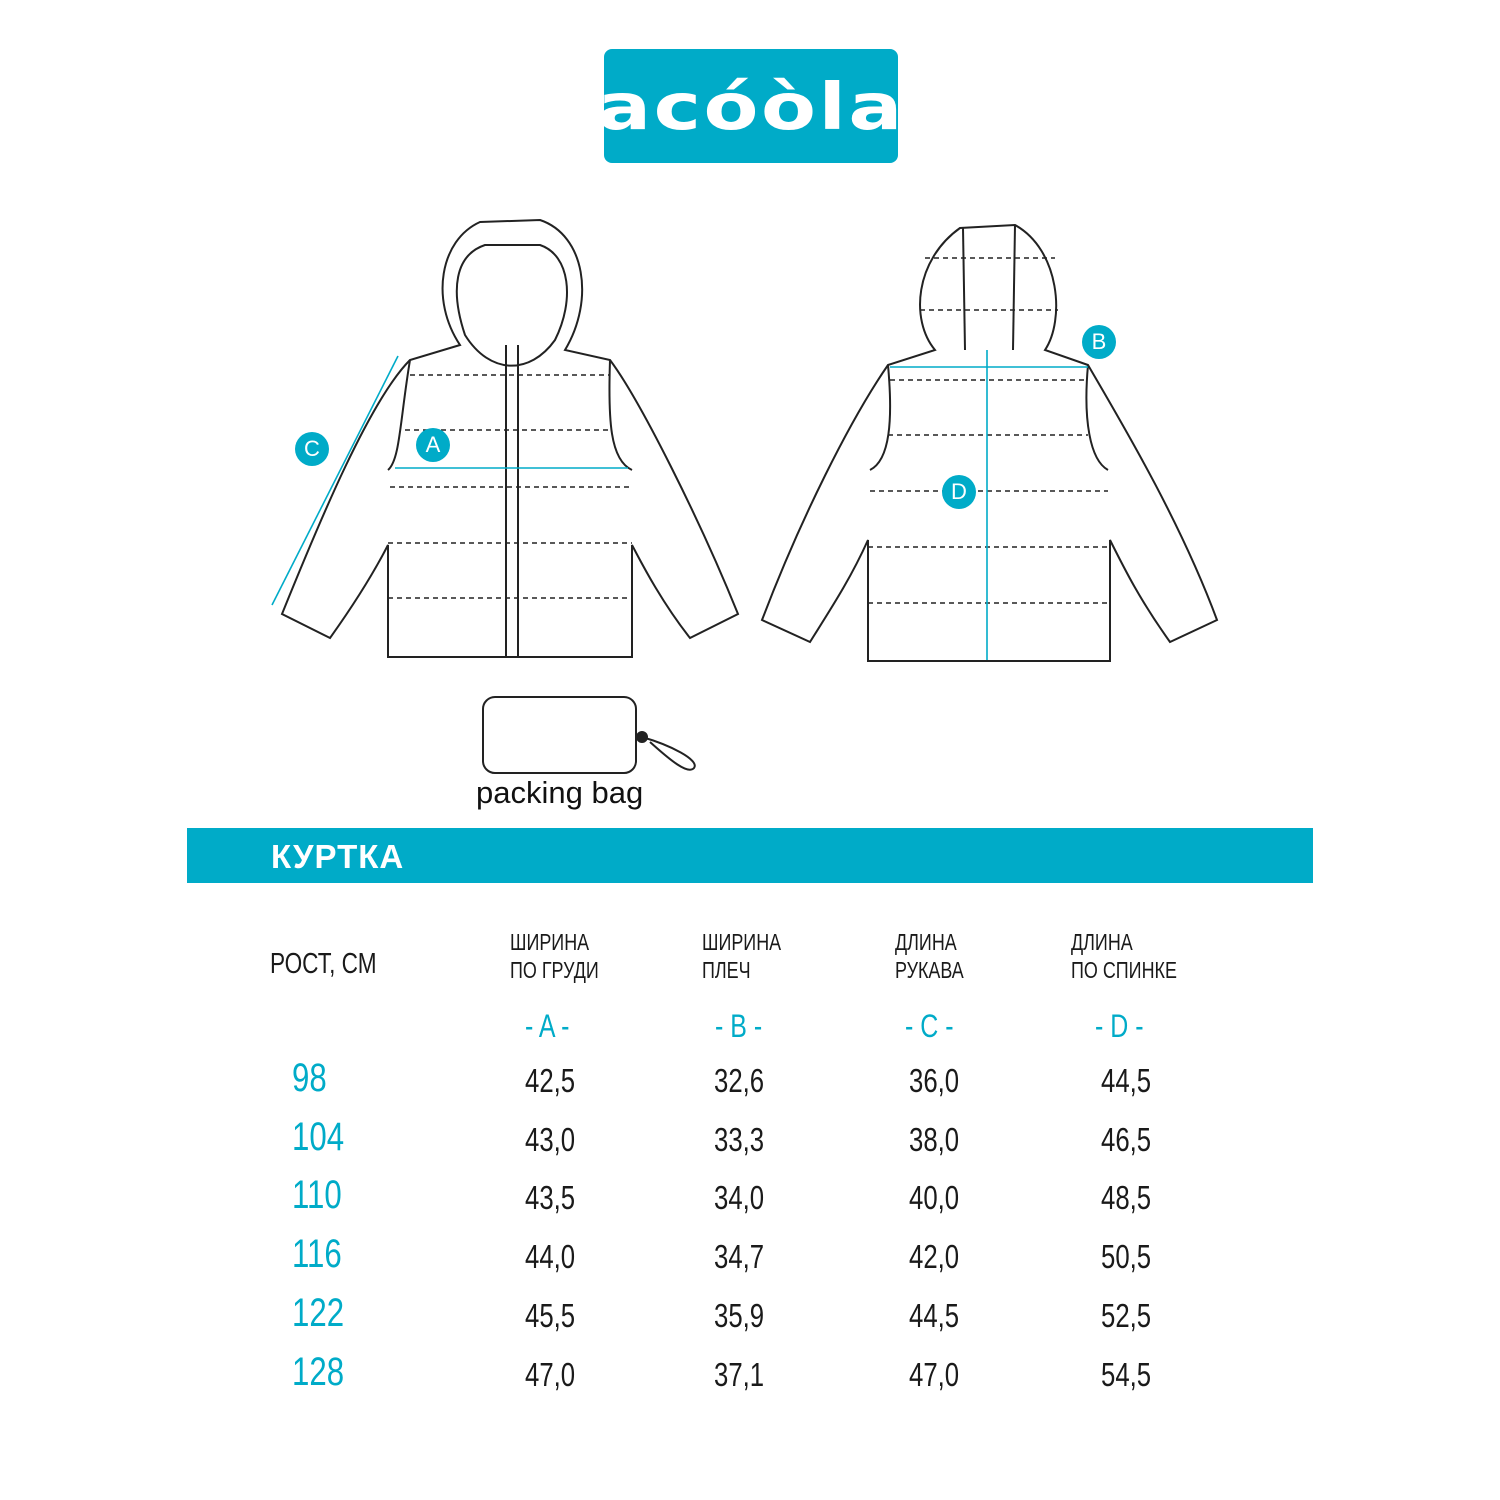 The height and width of the screenshot is (1500, 1500). Describe the element at coordinates (739, 1315) in the screenshot. I see `measurement-value: 35,9` at that location.